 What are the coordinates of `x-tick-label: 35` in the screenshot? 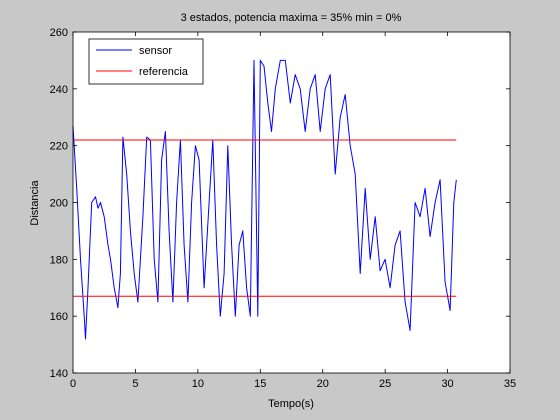 It's located at (510, 384).